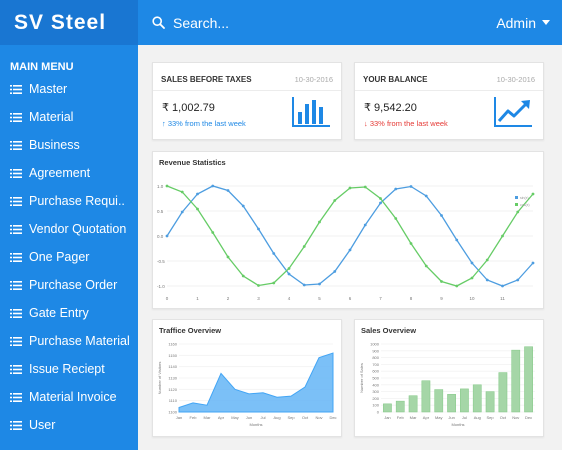  I want to click on stat-value: ₹ 1,002.79, so click(188, 108).